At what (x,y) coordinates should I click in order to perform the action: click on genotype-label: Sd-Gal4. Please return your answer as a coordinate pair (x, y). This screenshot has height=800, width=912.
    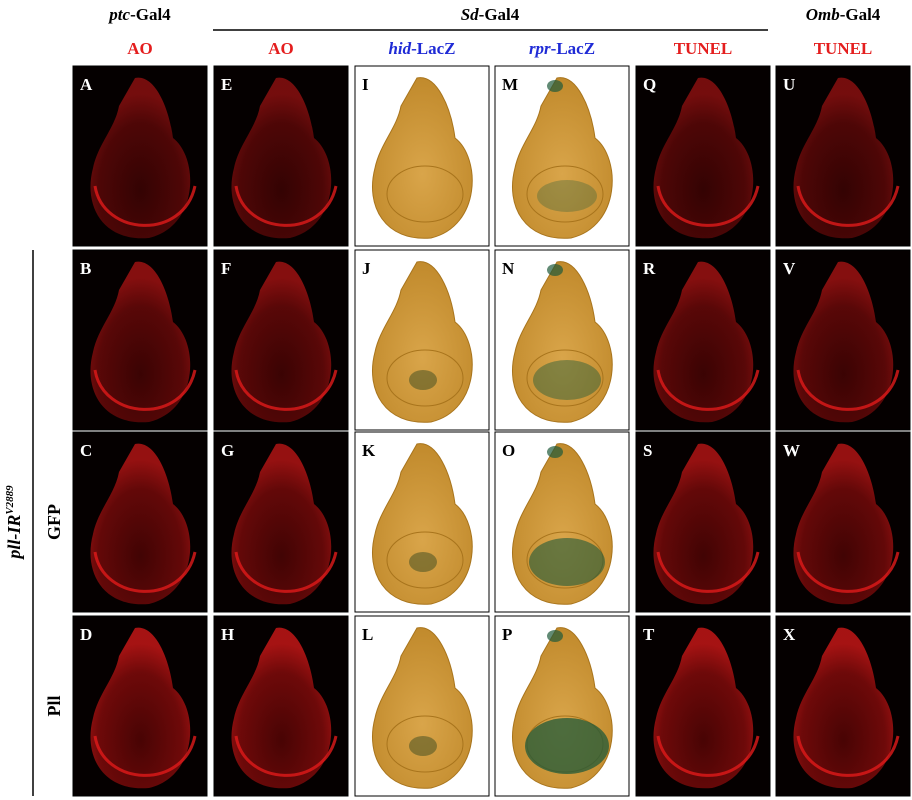
    Looking at the image, I should click on (490, 14).